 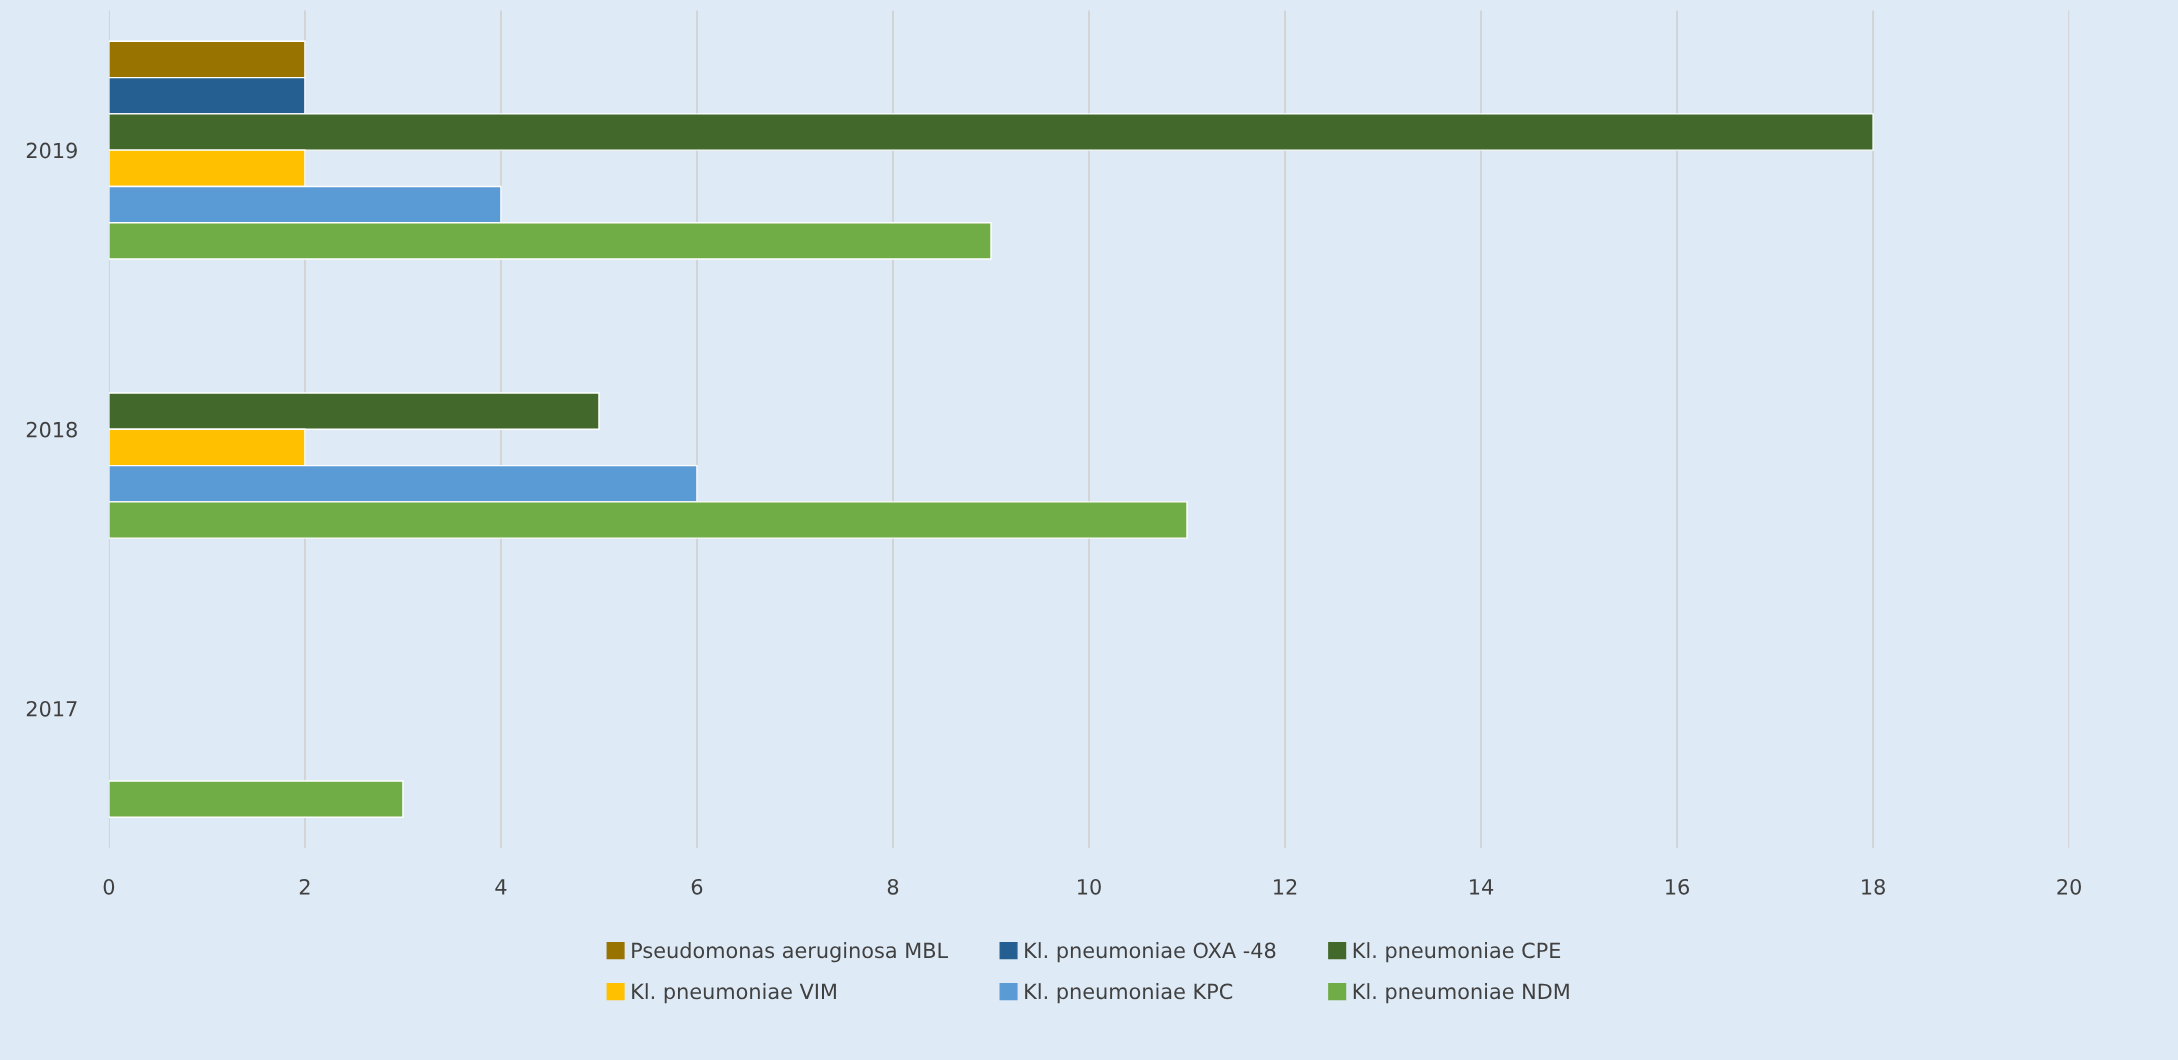 I want to click on x-tick-label: 14, so click(x=1482, y=887).